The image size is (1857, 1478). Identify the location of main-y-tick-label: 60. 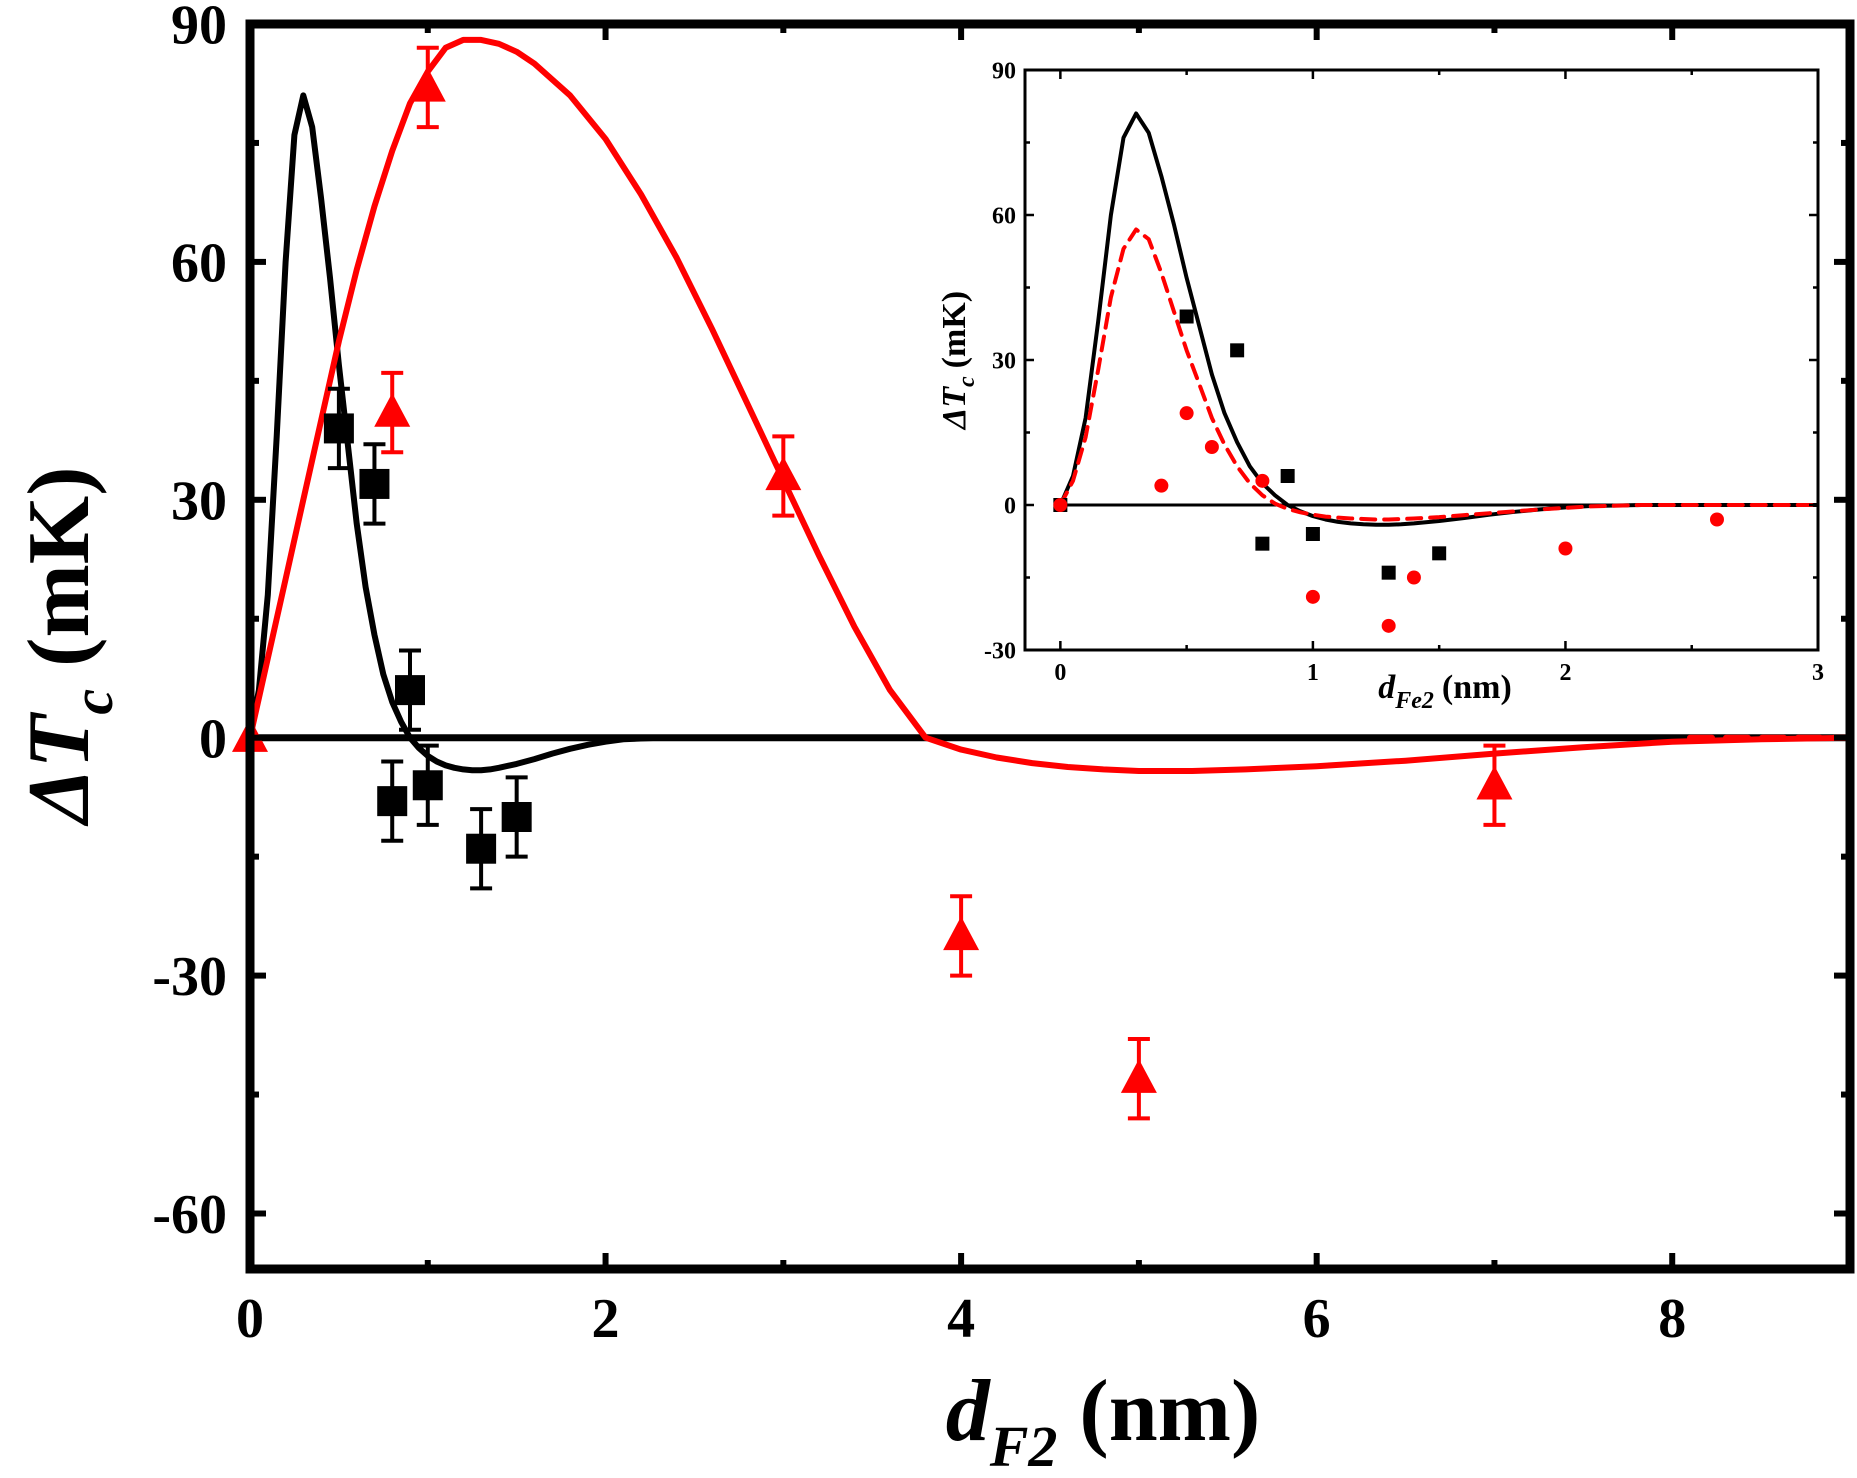
(199, 263).